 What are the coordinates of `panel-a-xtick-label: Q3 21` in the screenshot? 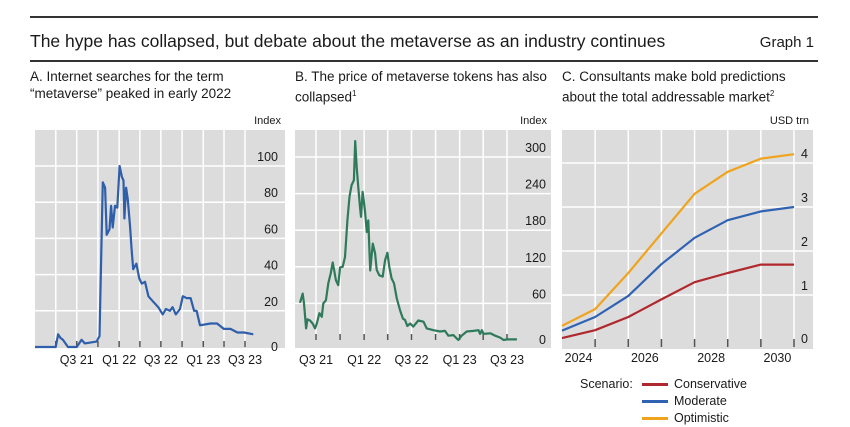 It's located at (77, 360).